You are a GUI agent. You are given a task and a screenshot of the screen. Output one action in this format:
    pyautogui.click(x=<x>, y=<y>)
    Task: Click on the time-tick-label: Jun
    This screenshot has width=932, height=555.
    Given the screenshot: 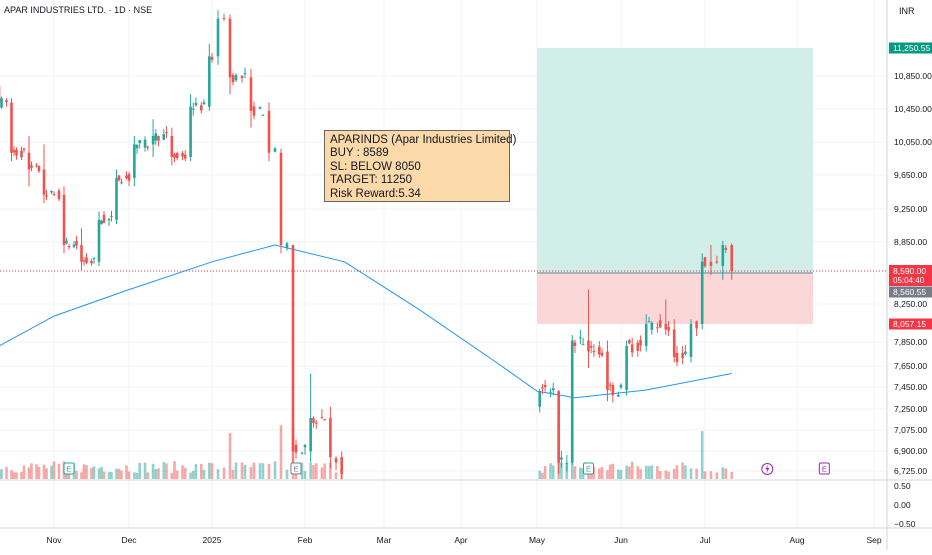 What is the action you would take?
    pyautogui.click(x=621, y=540)
    